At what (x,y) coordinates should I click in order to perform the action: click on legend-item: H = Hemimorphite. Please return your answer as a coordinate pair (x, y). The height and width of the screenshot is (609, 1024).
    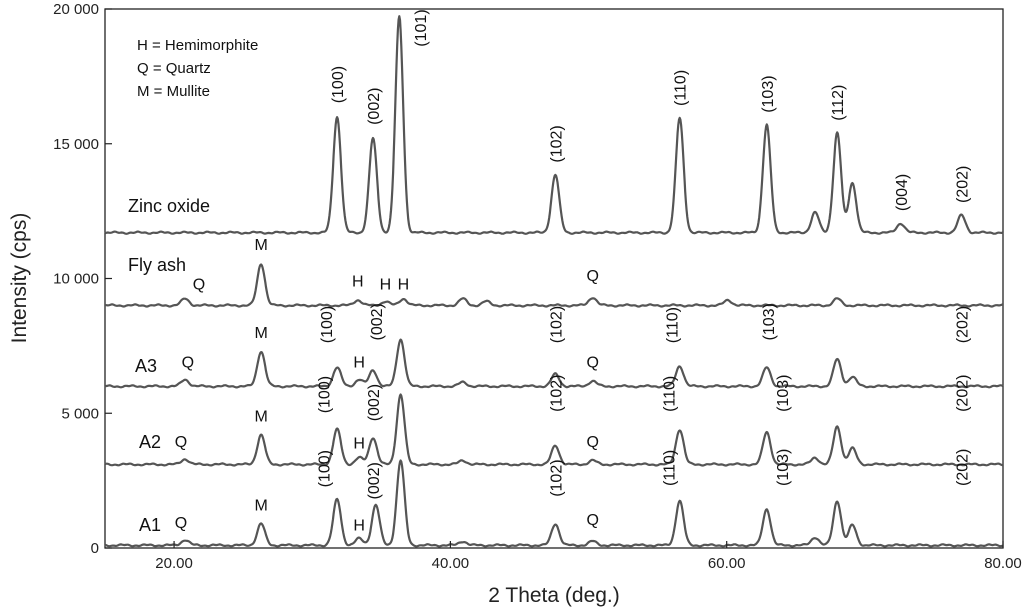
    Looking at the image, I should click on (197, 45).